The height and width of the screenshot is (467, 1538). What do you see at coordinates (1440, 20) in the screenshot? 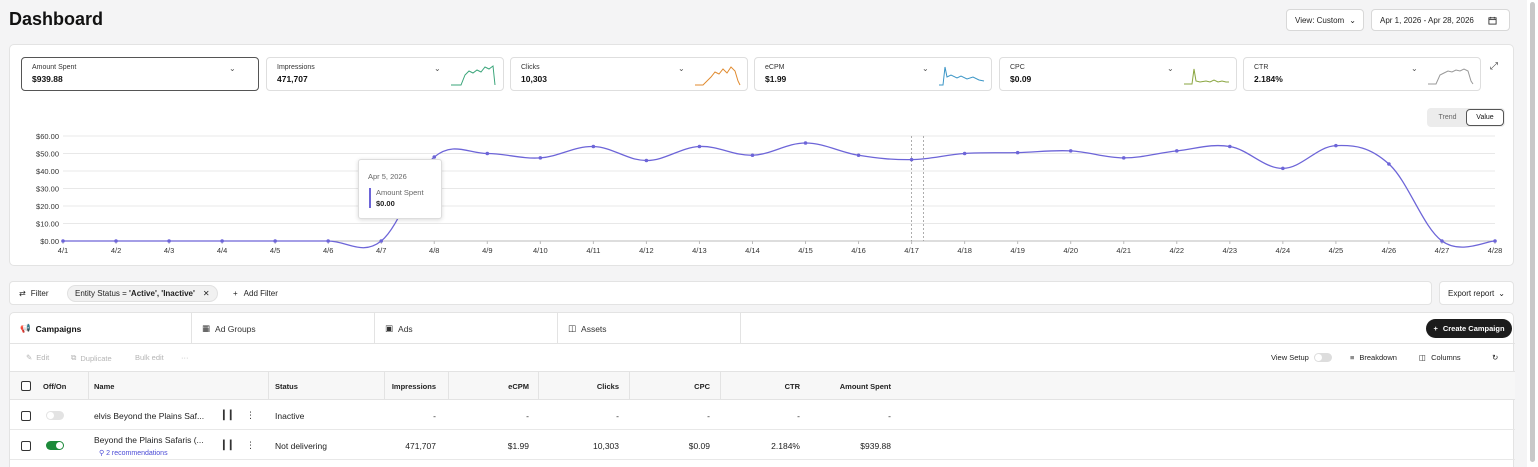
I see `date-range-picker: Apr 1, 2026 - Apr 28, 2026` at bounding box center [1440, 20].